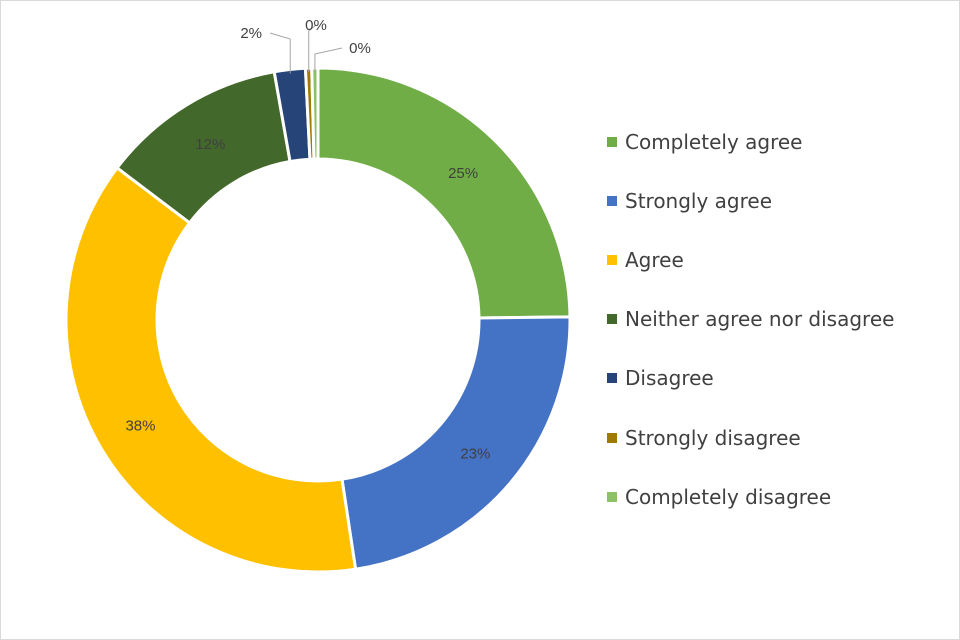 The height and width of the screenshot is (640, 960). What do you see at coordinates (210, 144) in the screenshot?
I see `data-label-neither-agree-nor-disagree: 12%` at bounding box center [210, 144].